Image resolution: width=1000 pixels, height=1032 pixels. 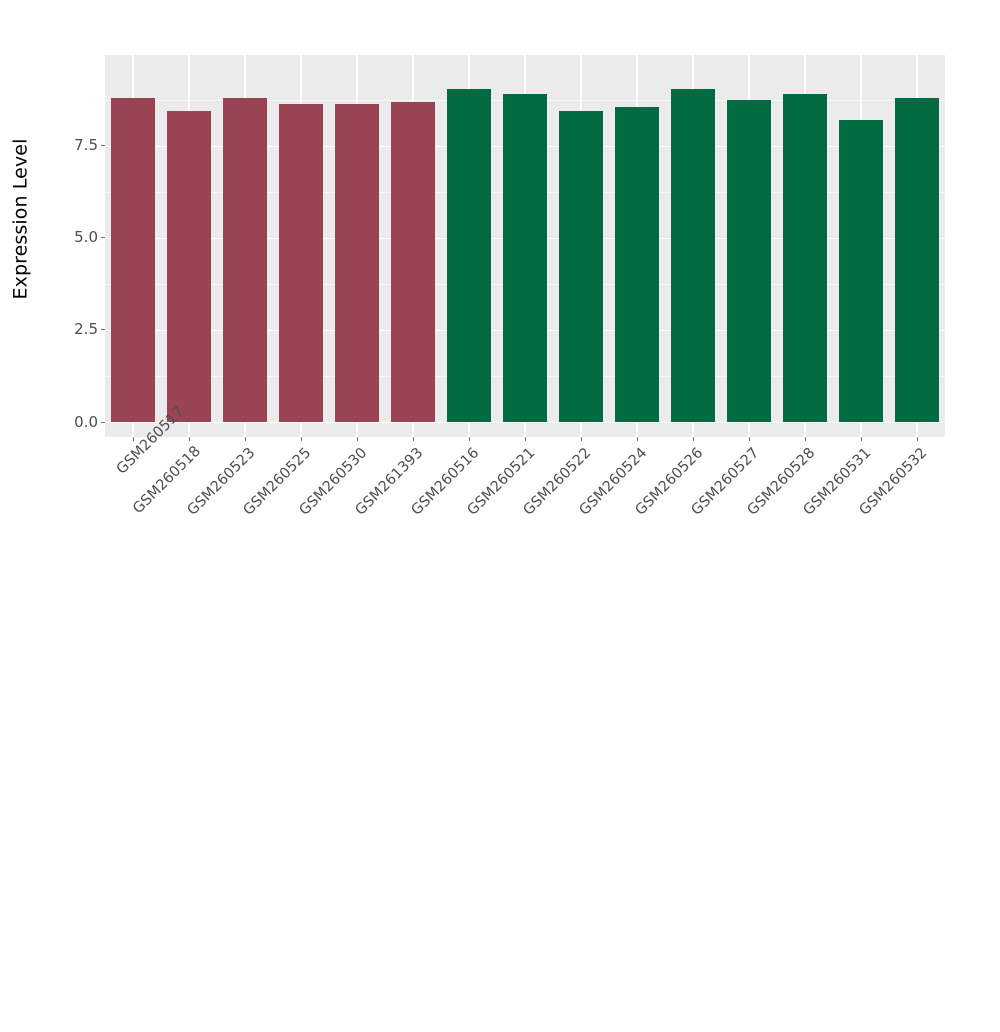 I want to click on y-tick-label: 7.5, so click(x=86, y=145).